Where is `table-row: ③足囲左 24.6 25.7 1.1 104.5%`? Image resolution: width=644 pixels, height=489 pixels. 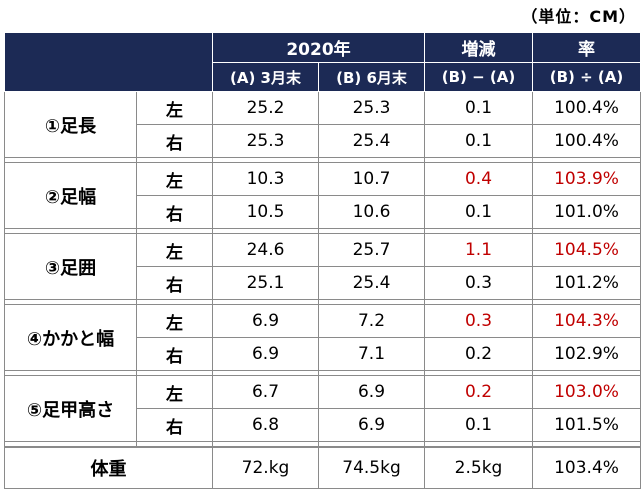
table-row: ③足囲左 24.6 25.7 1.1 104.5% is located at coordinates (323, 266).